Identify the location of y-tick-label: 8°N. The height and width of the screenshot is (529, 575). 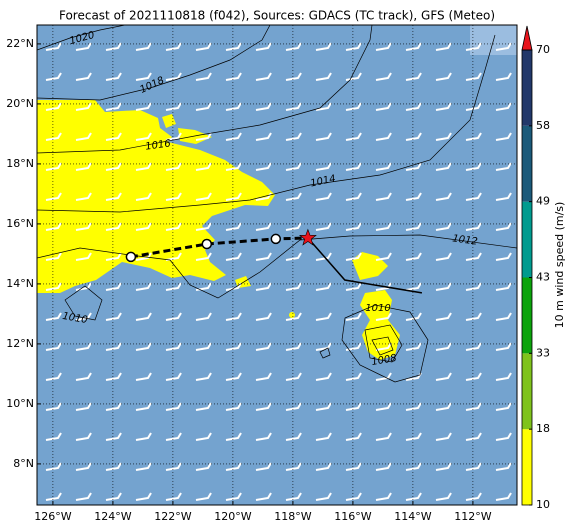
(23, 463).